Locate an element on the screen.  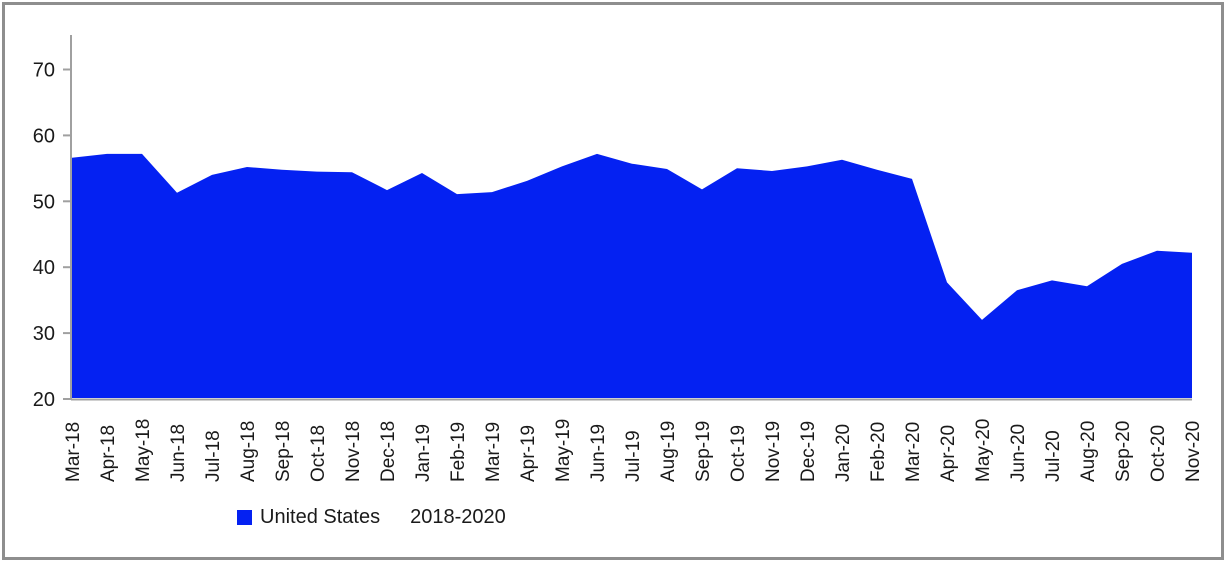
x-axis-tick-label: Sep-19 is located at coordinates (703, 451).